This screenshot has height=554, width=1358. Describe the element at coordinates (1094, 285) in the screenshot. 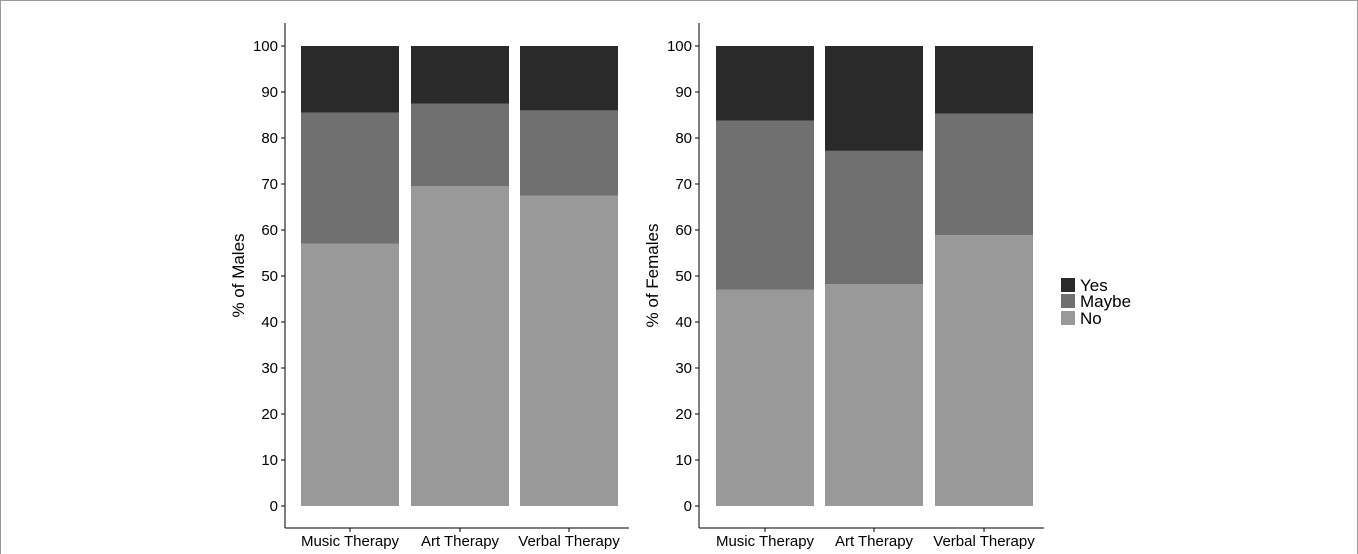

I see `legend-label-yes: Yes` at that location.